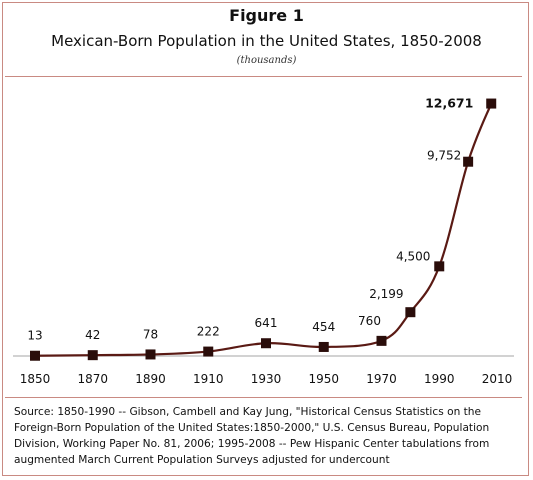 This screenshot has width=533, height=480. What do you see at coordinates (266, 379) in the screenshot?
I see `x-tick-label: 1930` at bounding box center [266, 379].